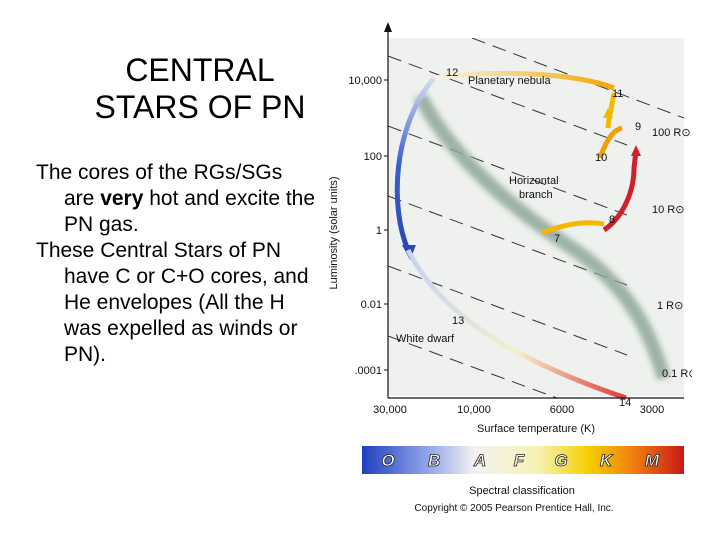 The image size is (720, 540). What do you see at coordinates (516, 324) in the screenshot?
I see `track-white-dwarf` at bounding box center [516, 324].